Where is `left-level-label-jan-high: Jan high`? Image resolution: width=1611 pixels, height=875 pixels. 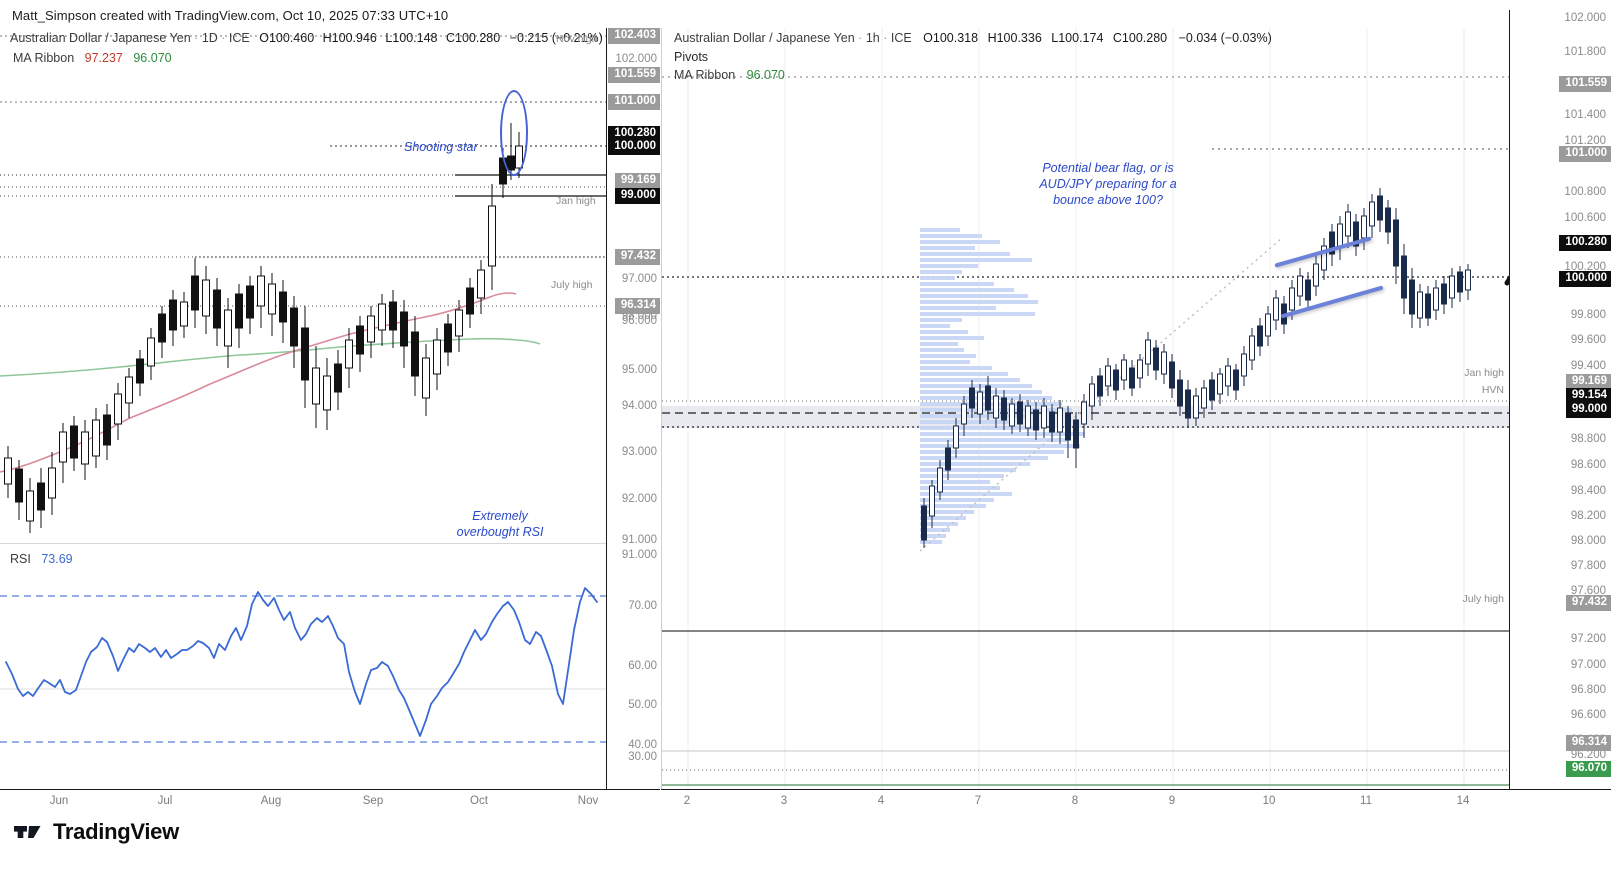
left-level-label-jan-high: Jan high is located at coordinates (576, 201).